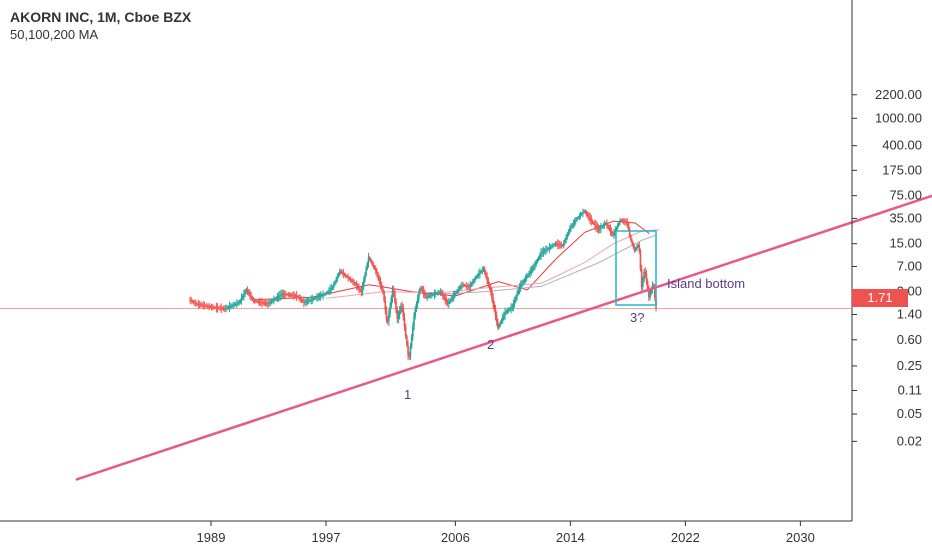 This screenshot has height=550, width=932. Describe the element at coordinates (506, 533) in the screenshot. I see `x-axis: 1989 1997 2006 2014 2022 2030` at that location.